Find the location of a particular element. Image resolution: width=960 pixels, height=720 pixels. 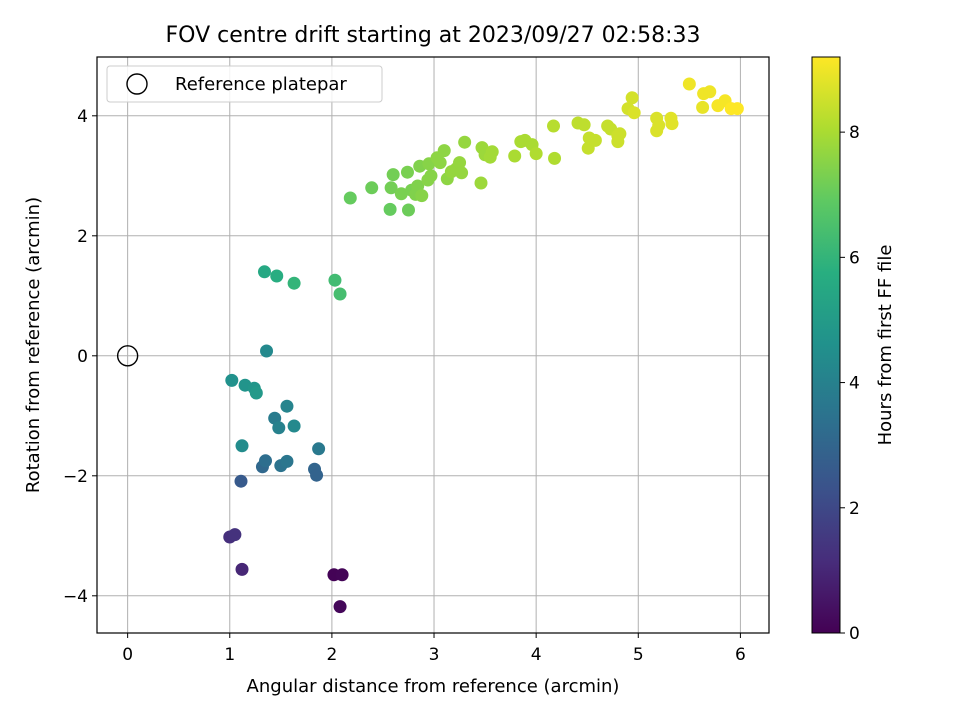

x-axis-ticks: 0 1 2 3 4 5 6 is located at coordinates (434, 649).